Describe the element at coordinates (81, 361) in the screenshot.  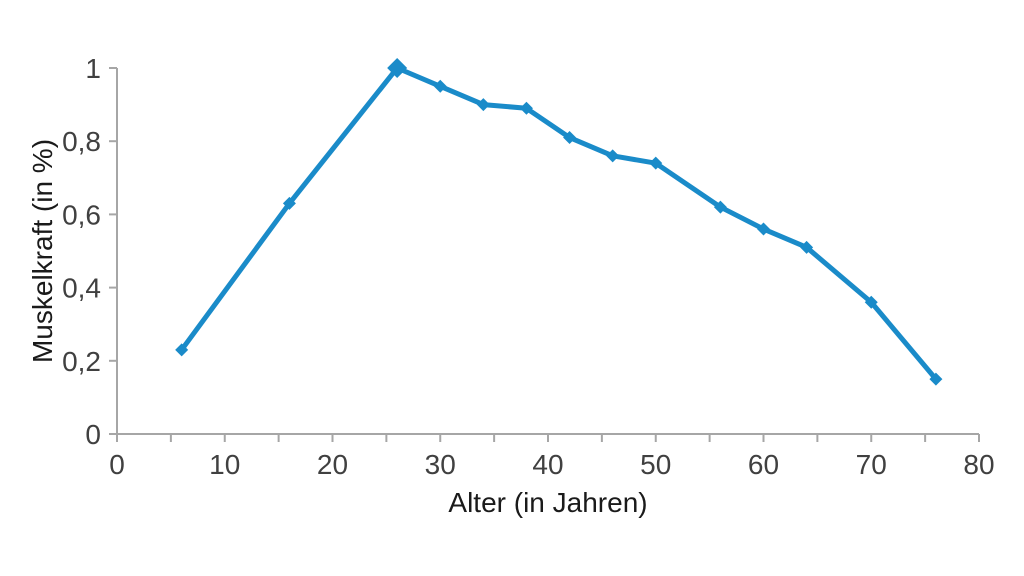
I see `y-tick-label: 0,2` at that location.